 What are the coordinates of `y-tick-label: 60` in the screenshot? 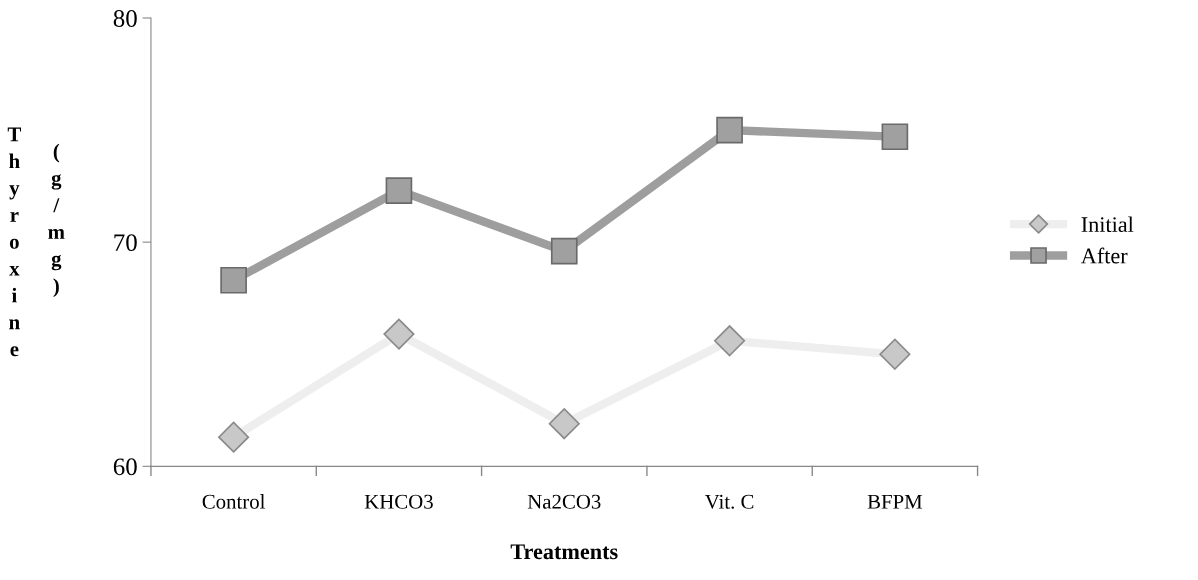 It's located at (125, 467).